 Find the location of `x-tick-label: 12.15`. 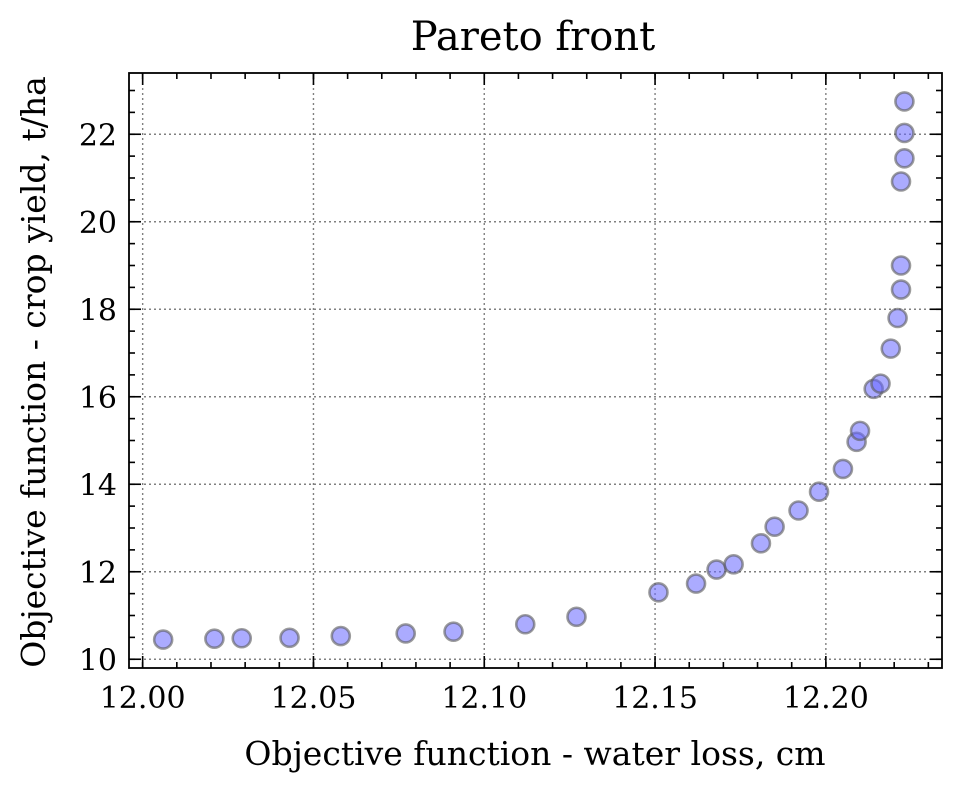

x-tick-label: 12.15 is located at coordinates (655, 698).